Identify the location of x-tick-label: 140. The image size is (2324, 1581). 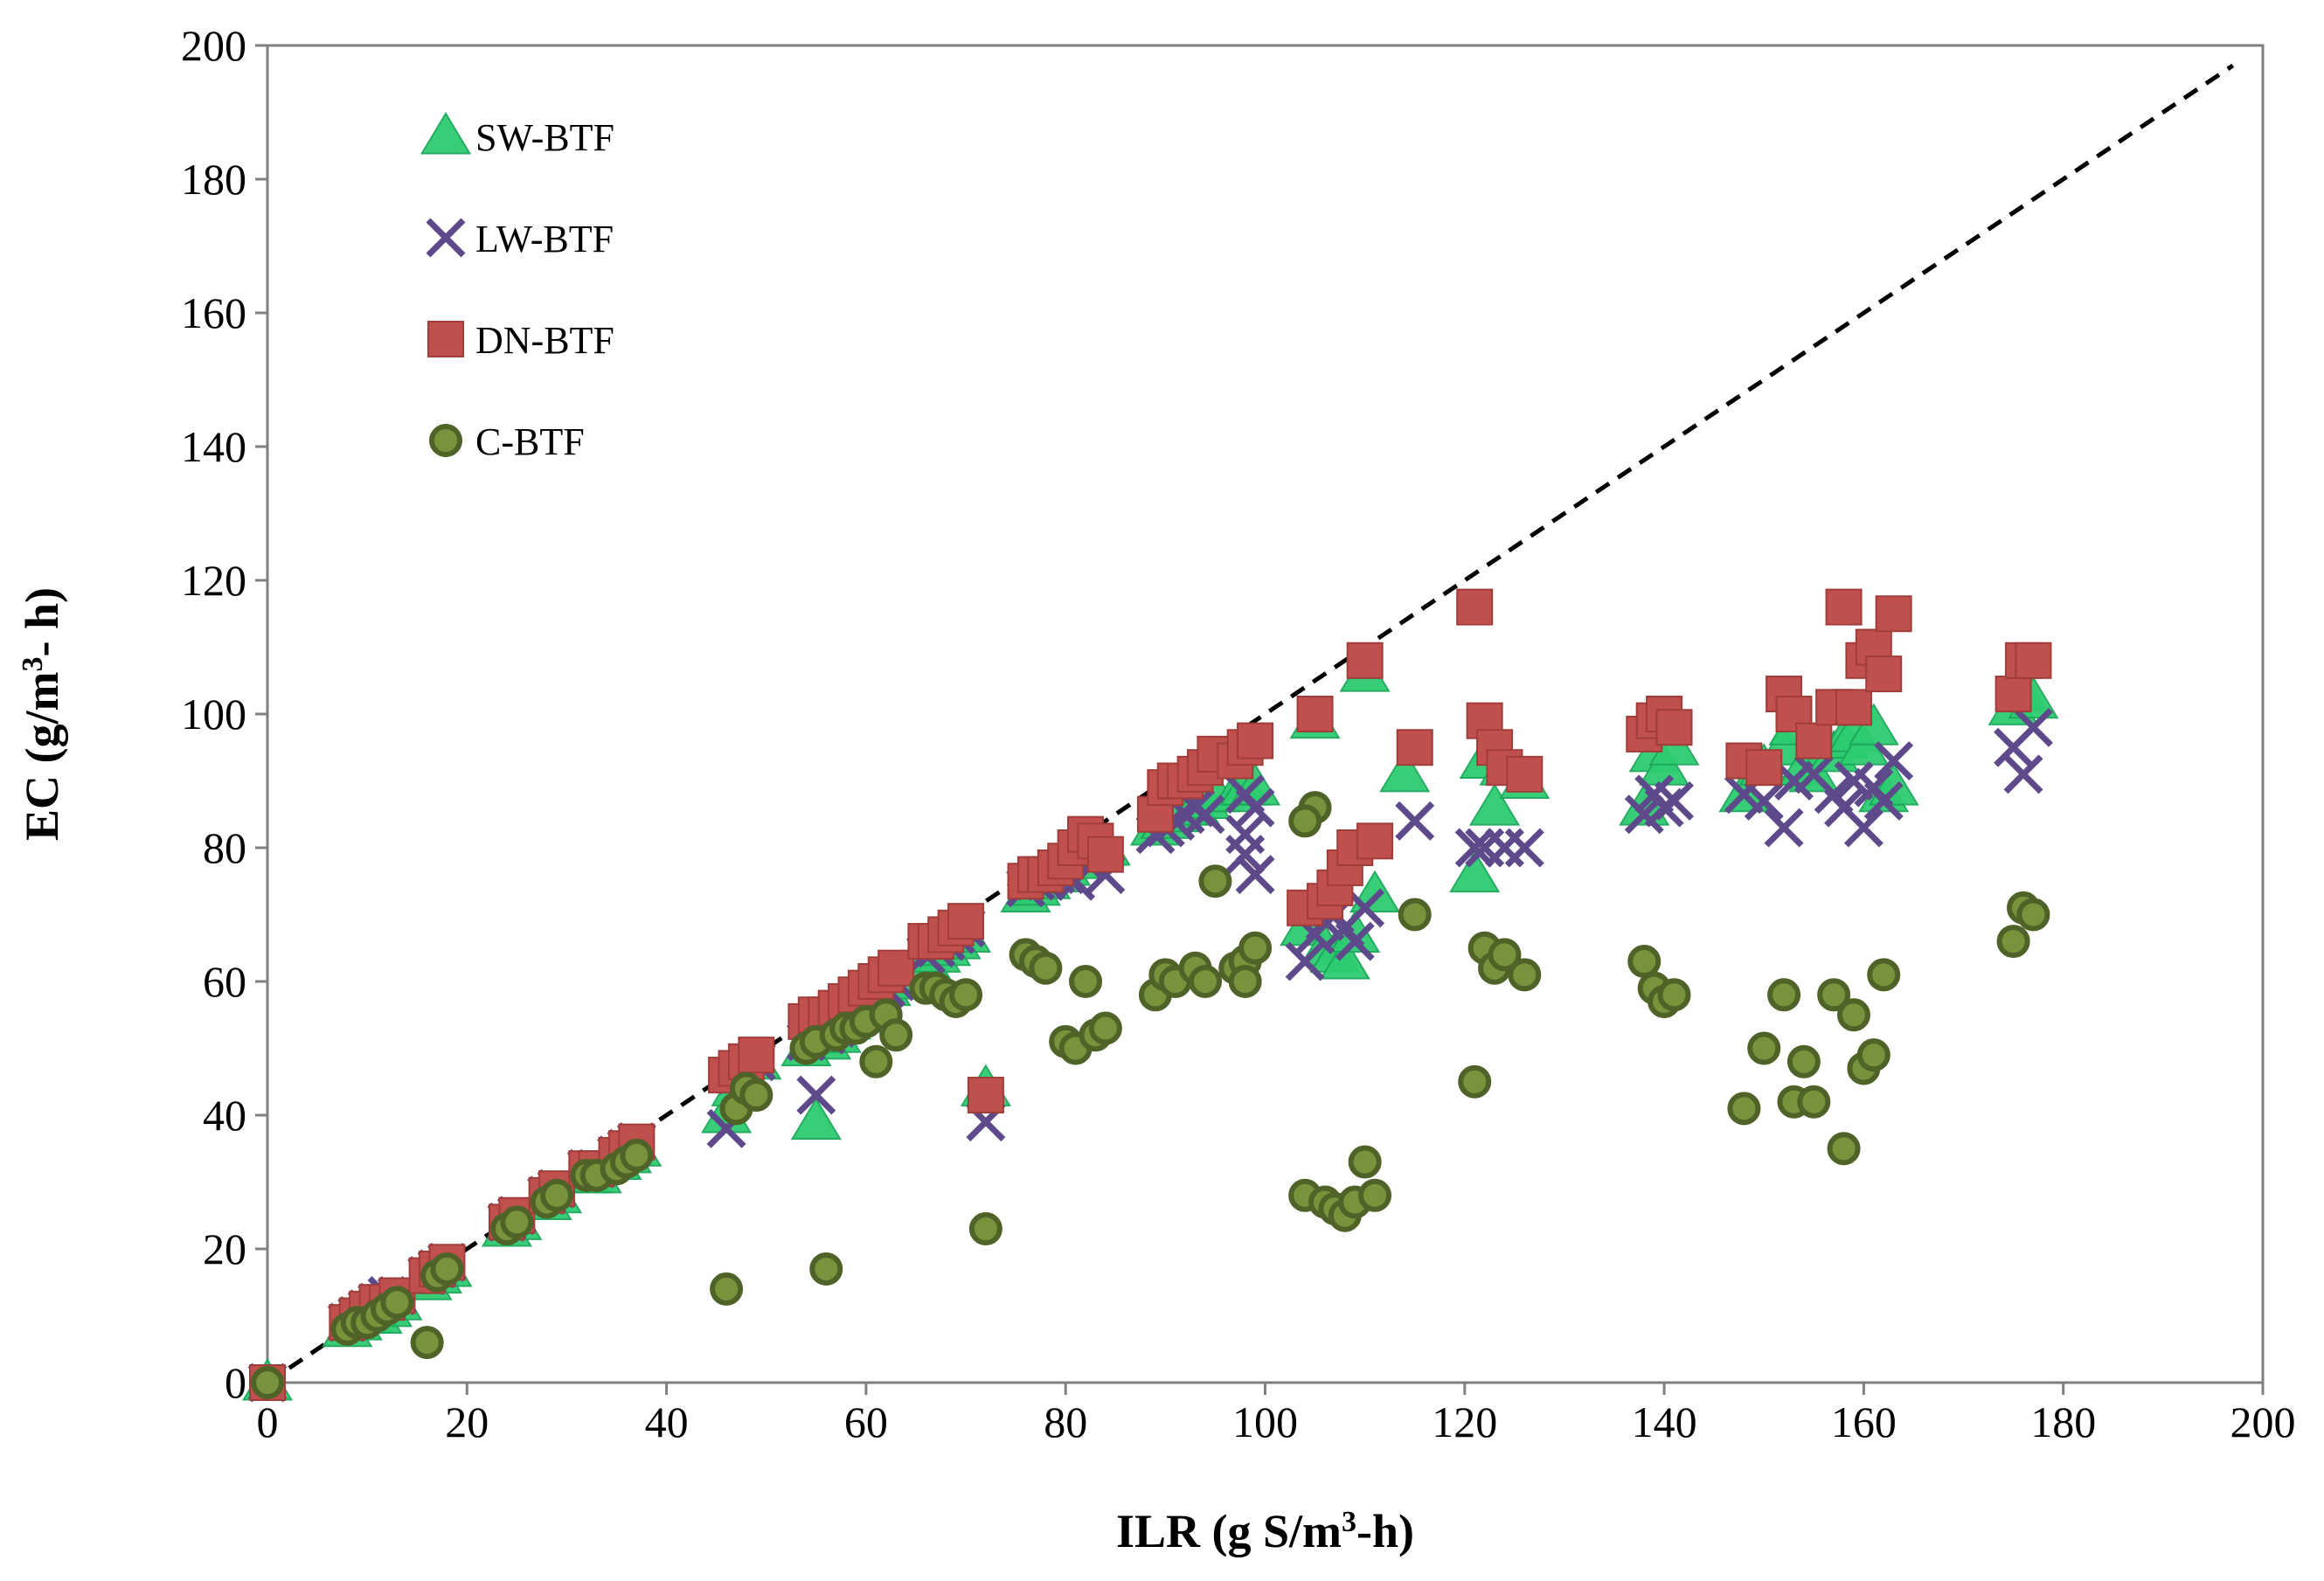
(1664, 1421).